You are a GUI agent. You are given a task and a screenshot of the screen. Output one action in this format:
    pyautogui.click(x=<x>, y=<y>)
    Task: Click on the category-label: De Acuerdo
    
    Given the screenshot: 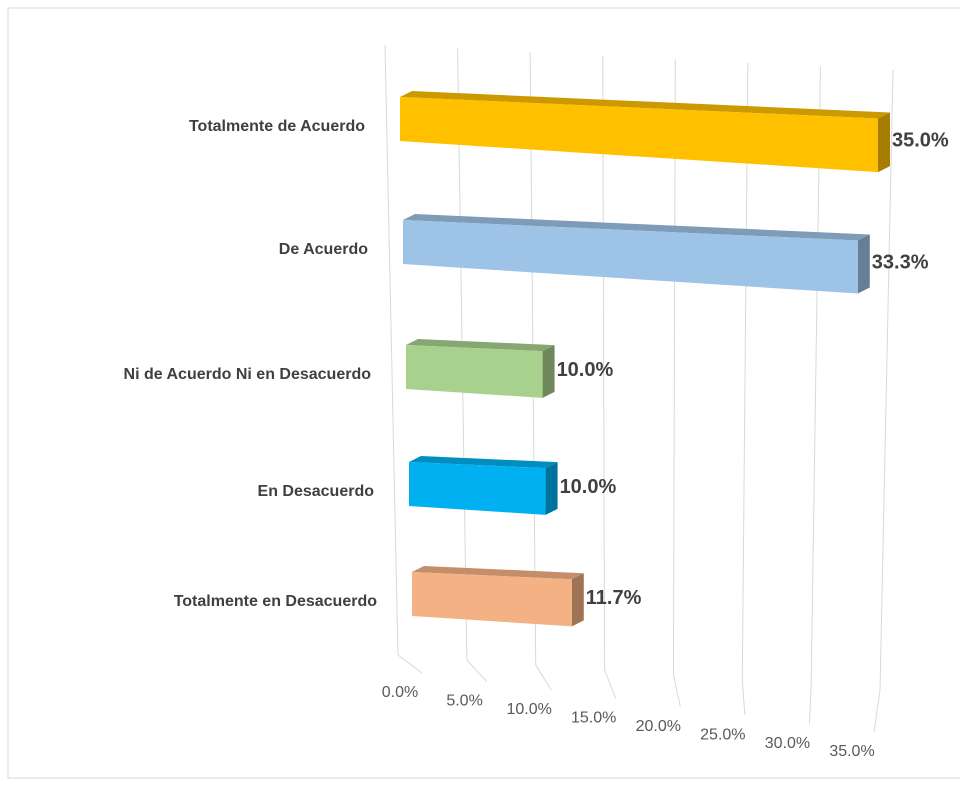 What is the action you would take?
    pyautogui.click(x=323, y=249)
    